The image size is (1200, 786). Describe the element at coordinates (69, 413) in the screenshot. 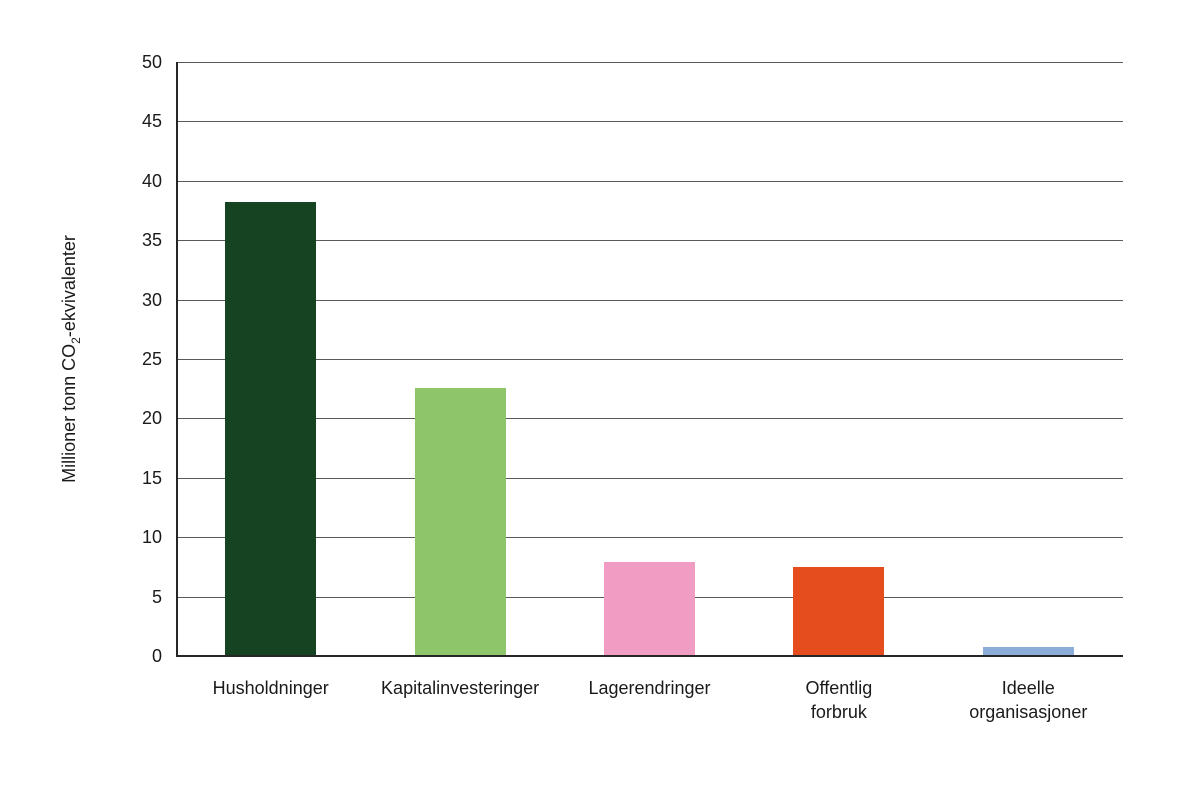

I see `y-axis-title-pre: Millioner tonn CO` at that location.